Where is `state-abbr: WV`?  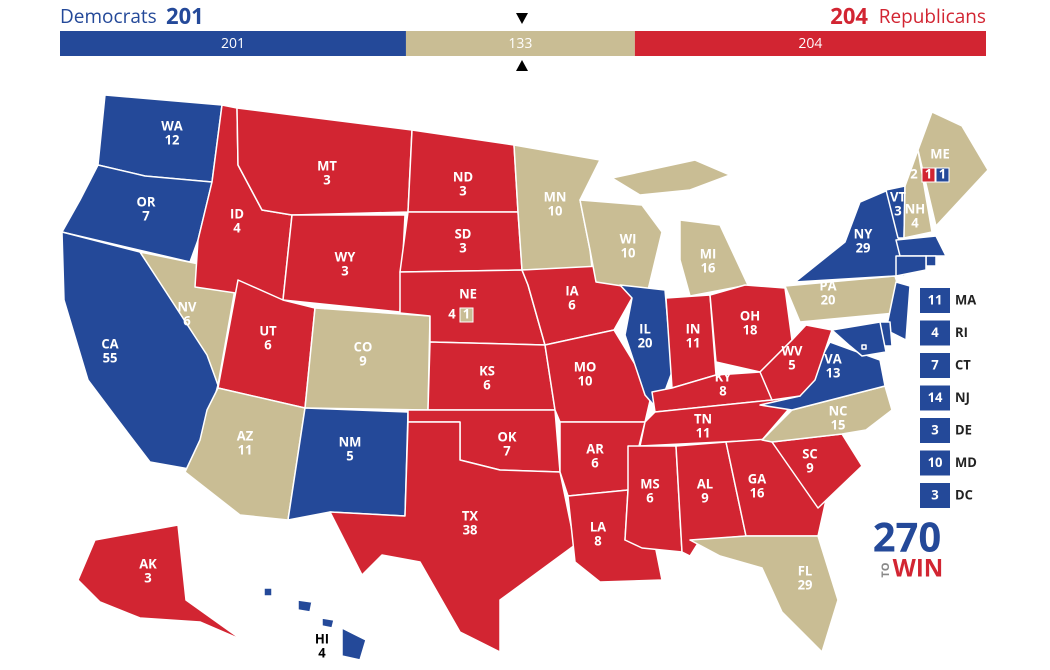
state-abbr: WV is located at coordinates (792, 350).